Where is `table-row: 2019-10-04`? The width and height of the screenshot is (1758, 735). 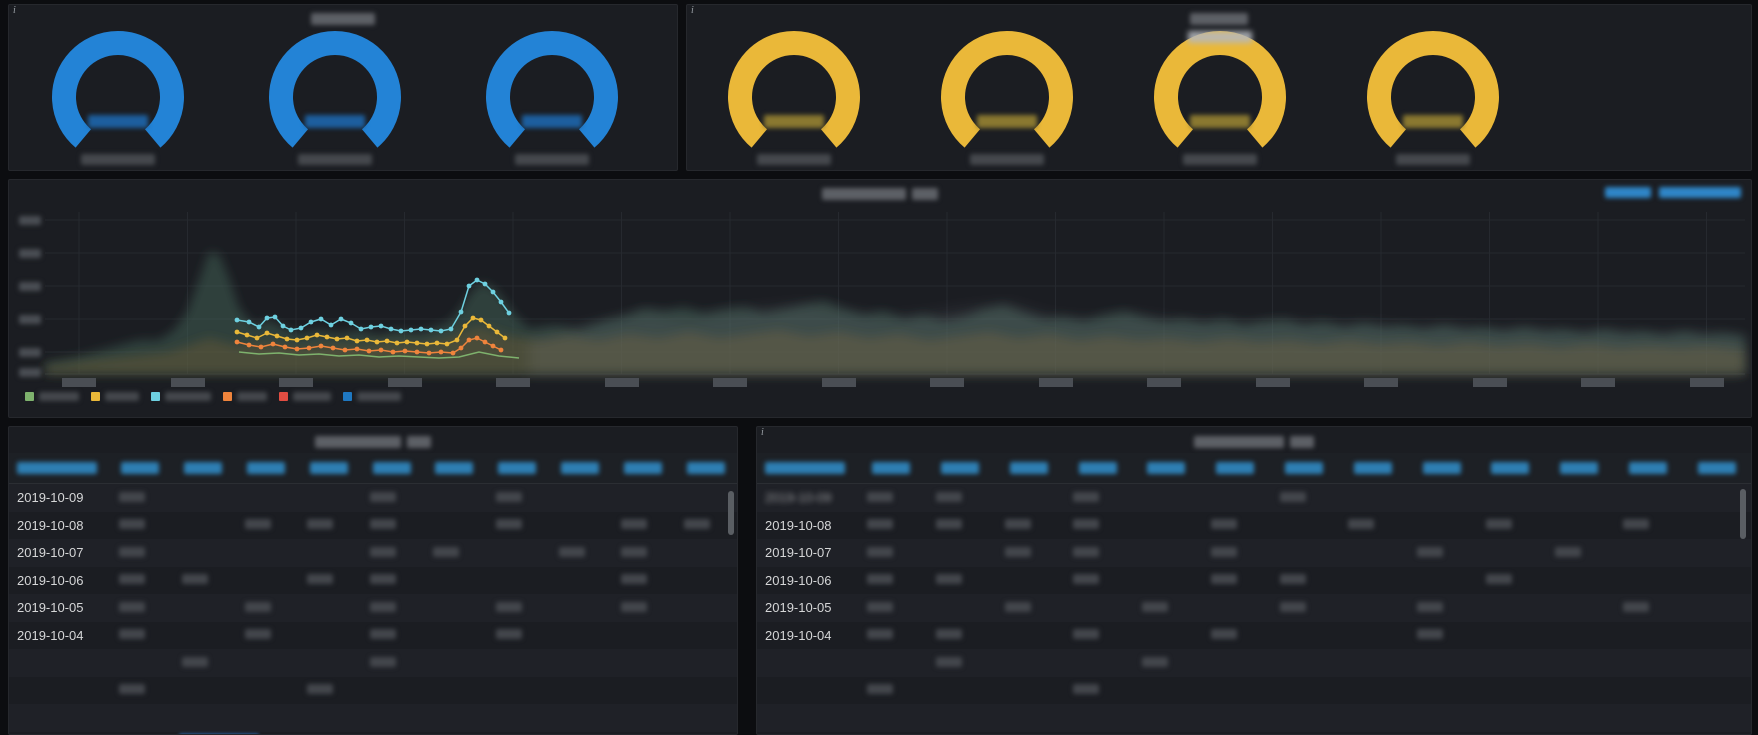 table-row: 2019-10-04 is located at coordinates (373, 636).